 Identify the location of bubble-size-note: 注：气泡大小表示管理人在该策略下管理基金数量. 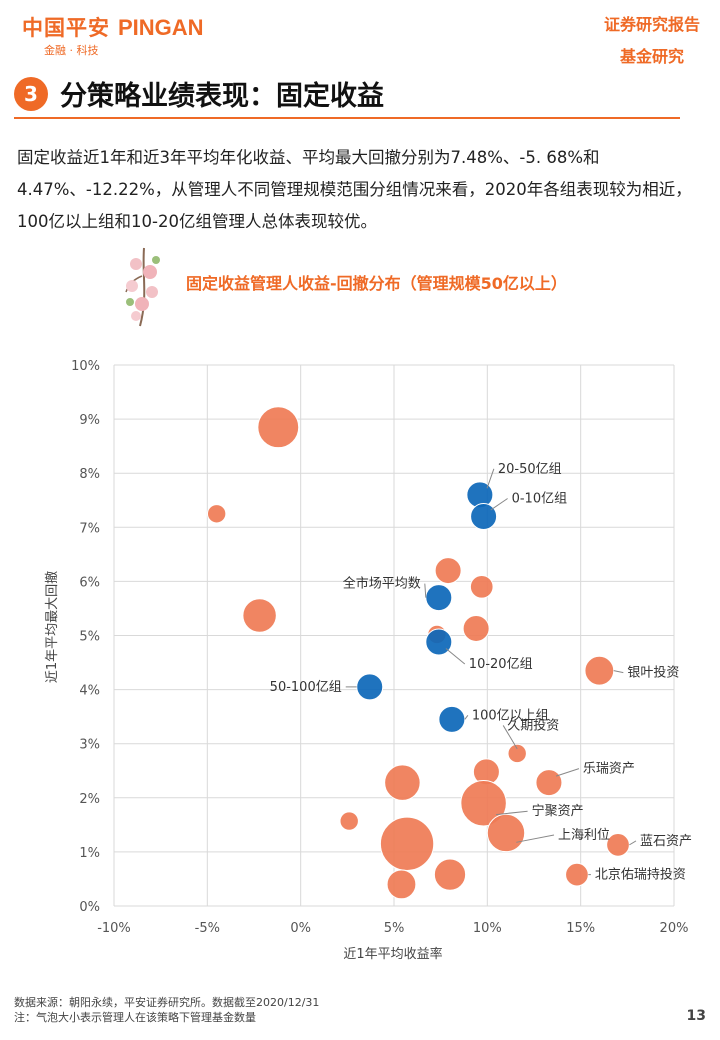
(135, 1017).